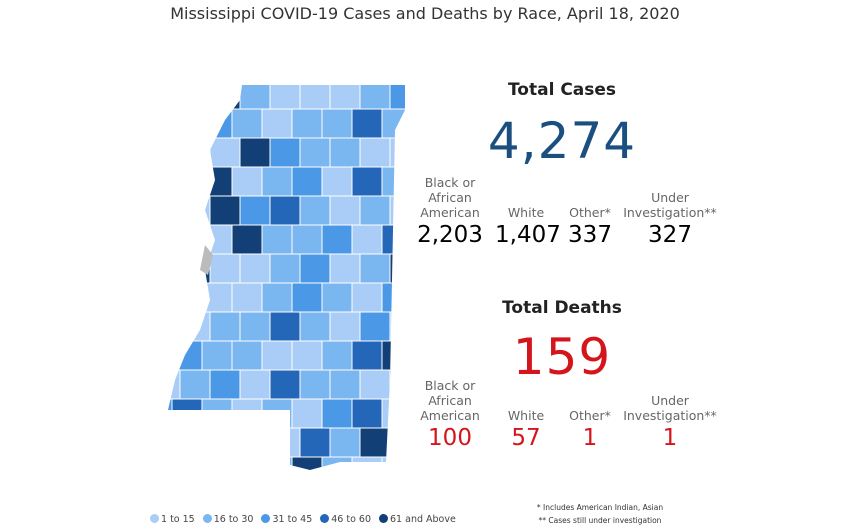  I want to click on group: White 1,407, so click(528, 211).